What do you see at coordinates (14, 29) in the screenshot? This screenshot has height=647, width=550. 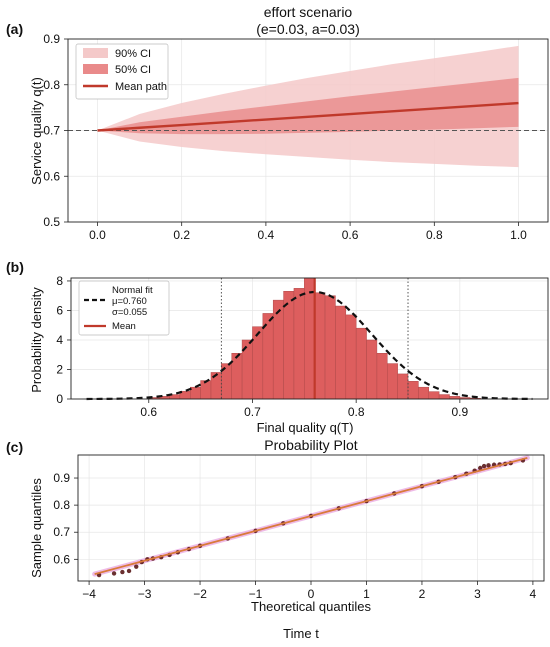 I see `panel-a-label: (a)` at bounding box center [14, 29].